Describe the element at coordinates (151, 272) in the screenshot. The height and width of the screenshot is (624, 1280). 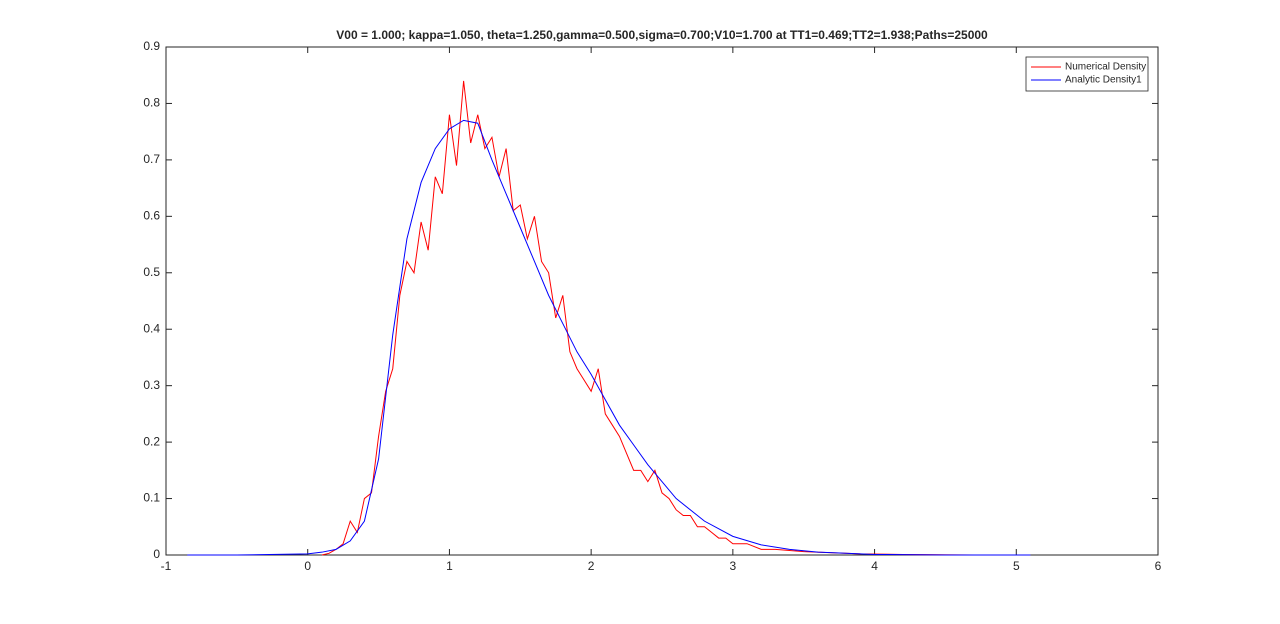
I see `y-tick-label: 0.5` at that location.